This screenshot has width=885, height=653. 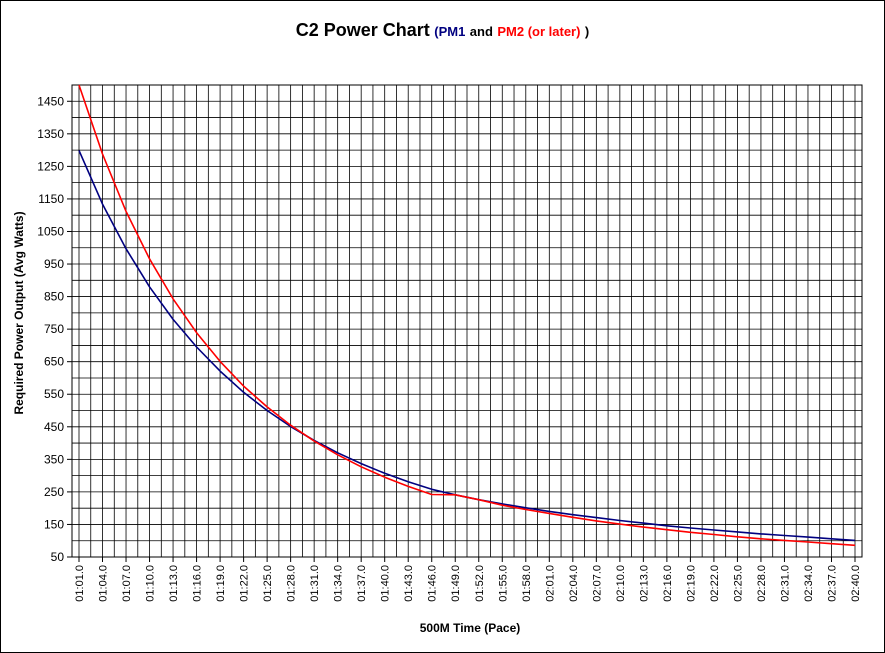 What do you see at coordinates (127, 583) in the screenshot?
I see `x-tick-label: 01:07.0` at bounding box center [127, 583].